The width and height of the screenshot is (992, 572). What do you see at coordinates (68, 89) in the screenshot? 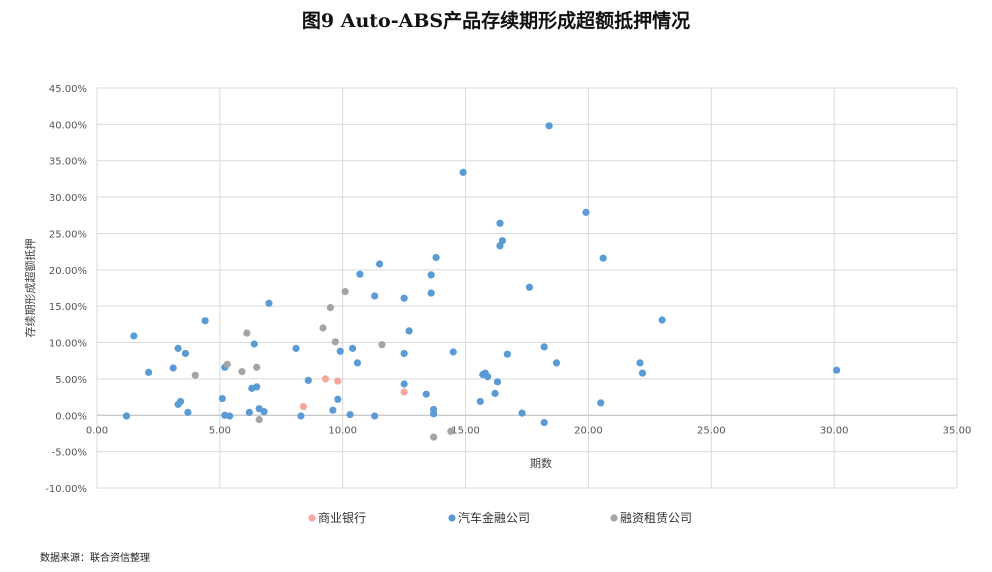
I see `y-tick-label: 45.00%` at bounding box center [68, 89].